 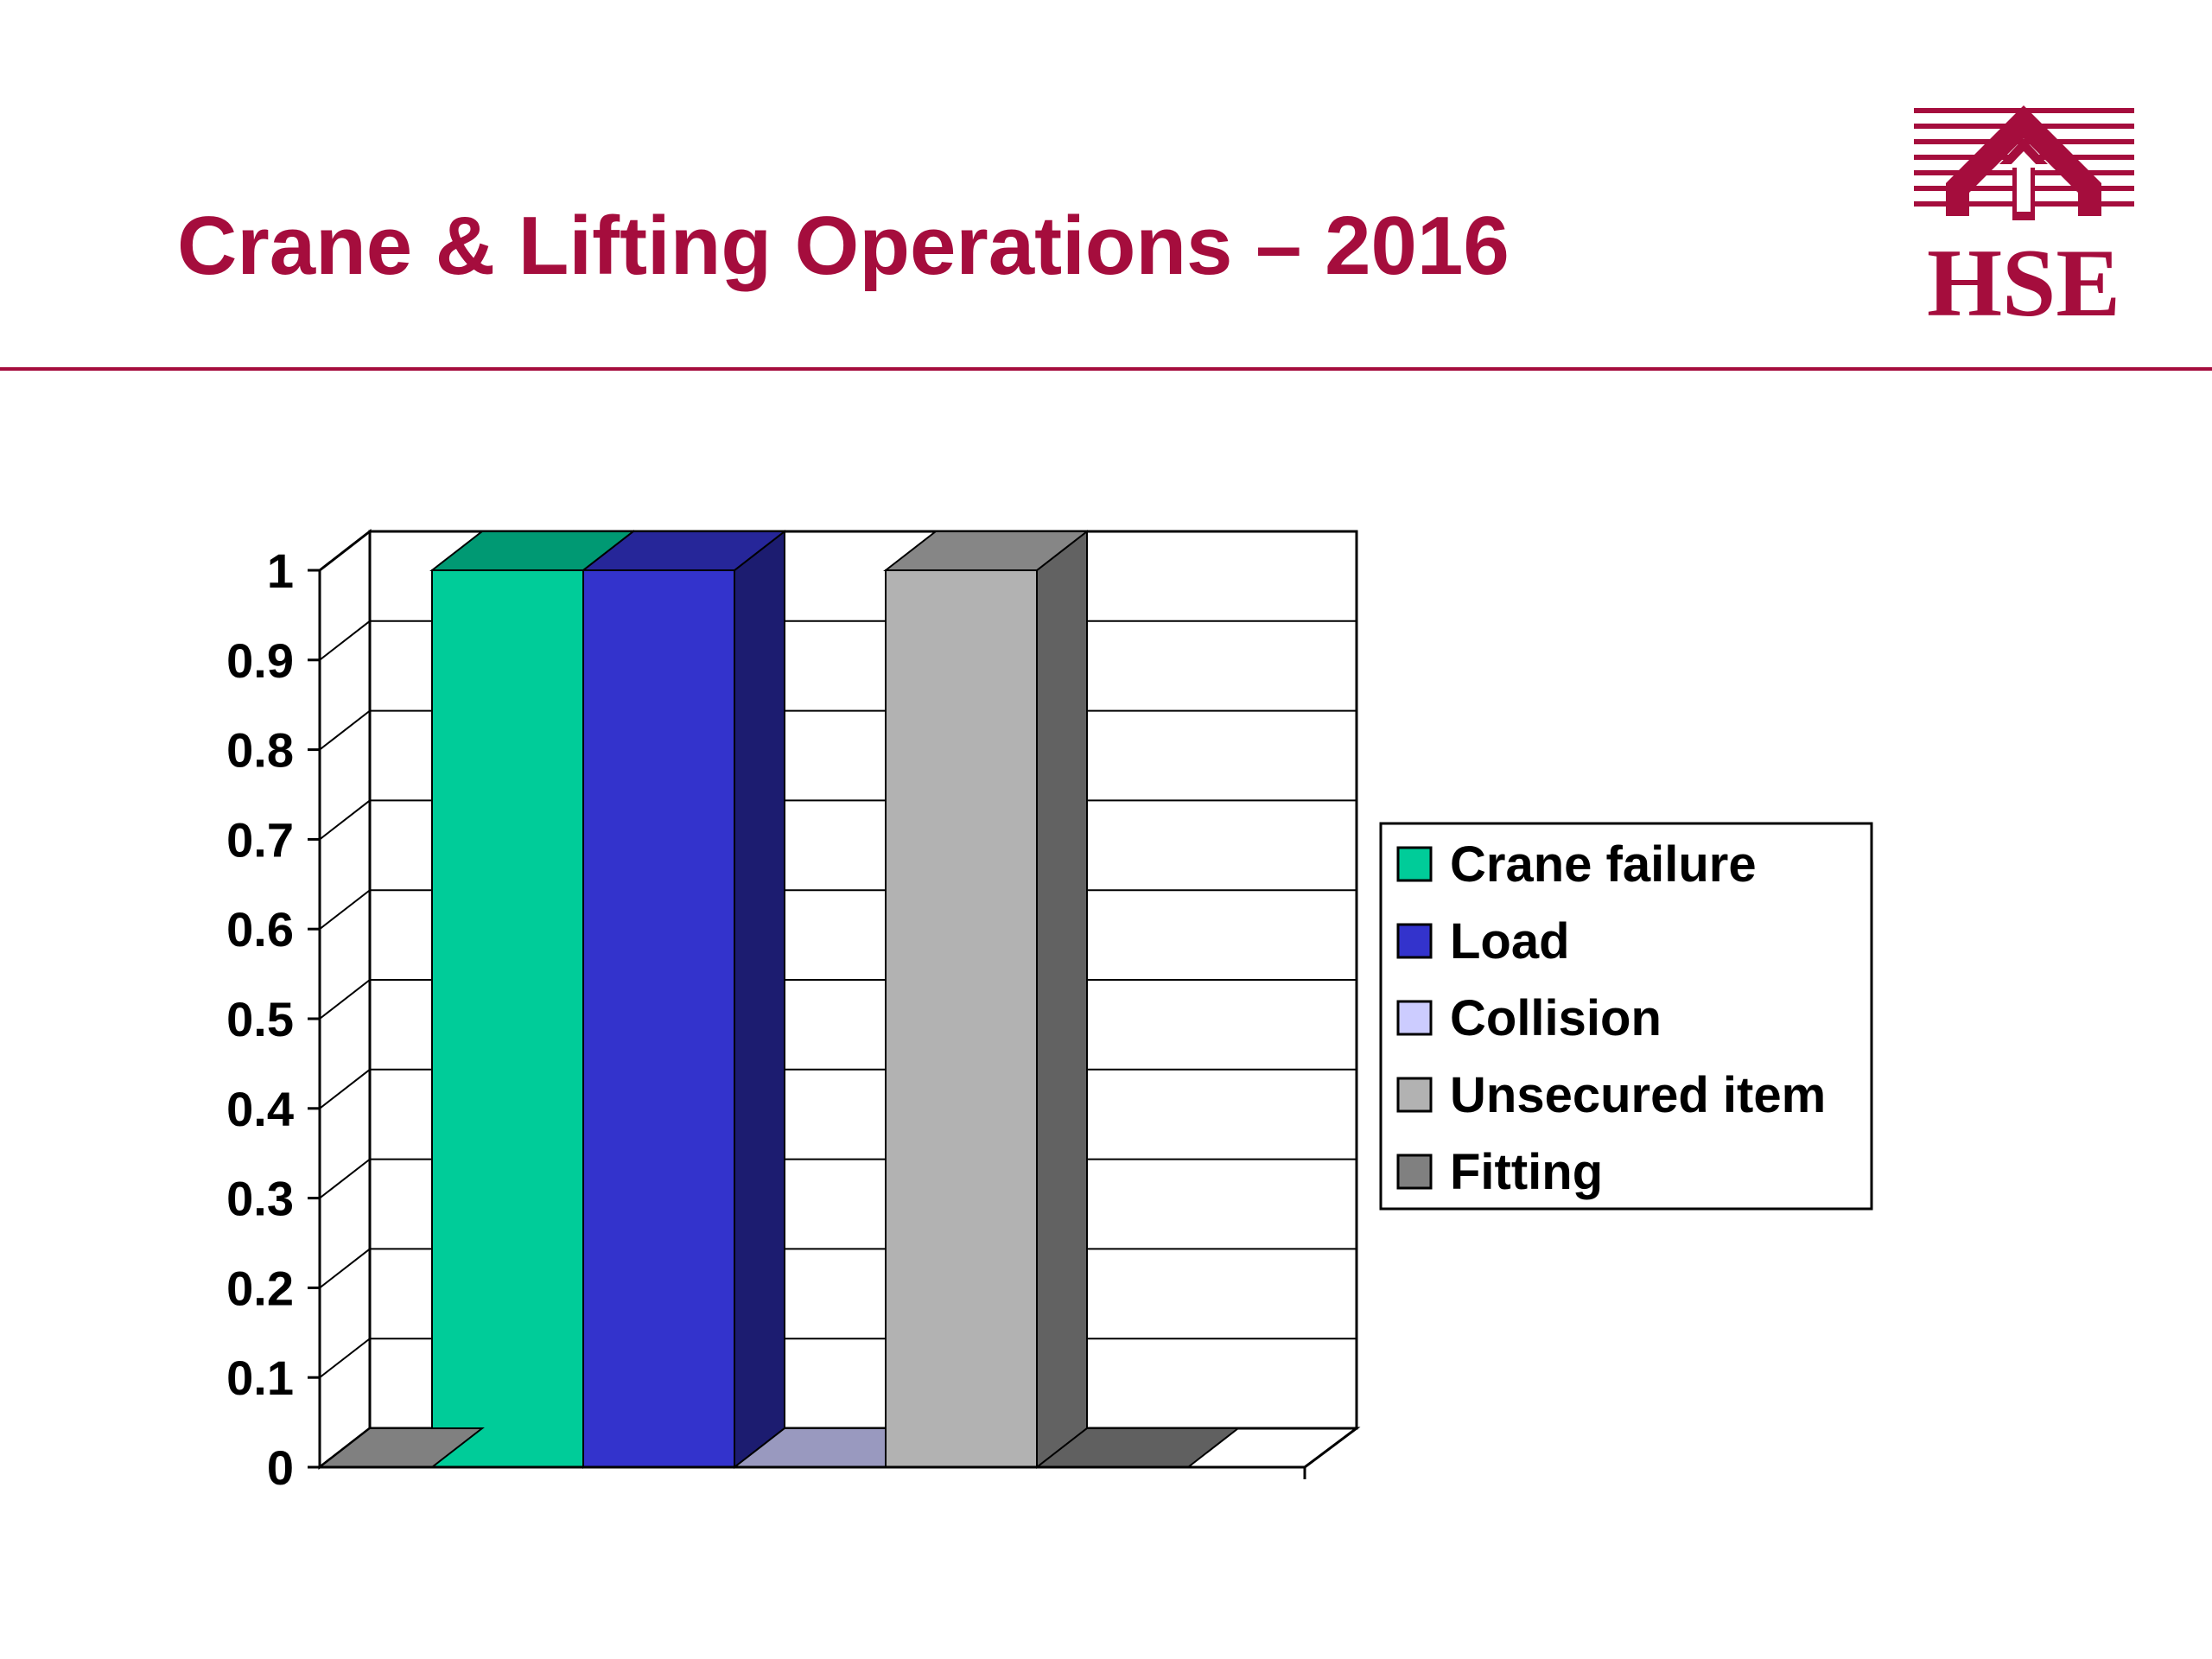 What do you see at coordinates (260, 1109) in the screenshot?
I see `y-tick-label: 0.4` at bounding box center [260, 1109].